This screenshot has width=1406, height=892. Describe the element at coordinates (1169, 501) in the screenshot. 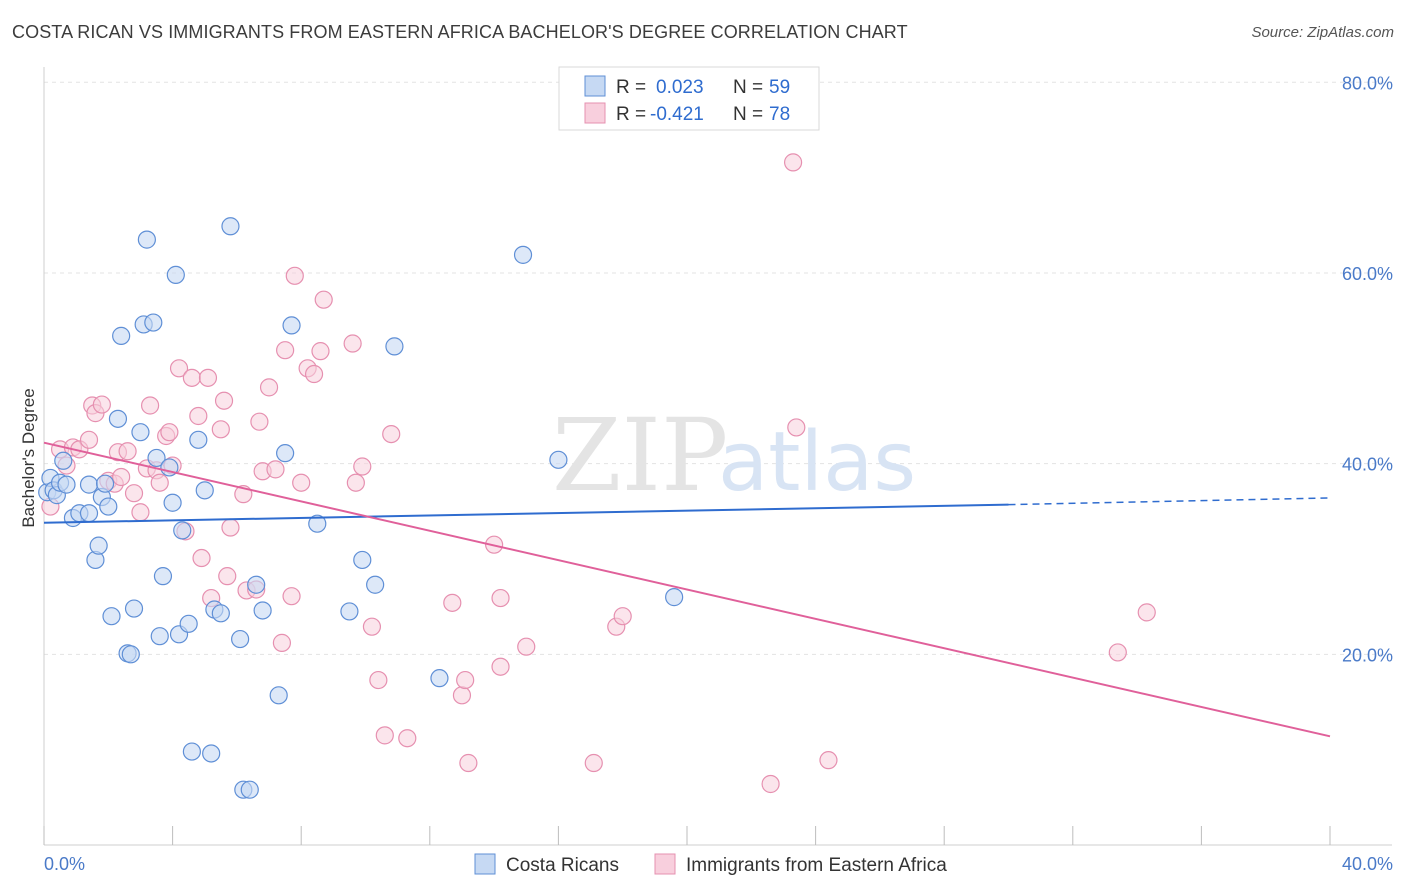

I see `costa-rican-trend-extension` at that location.